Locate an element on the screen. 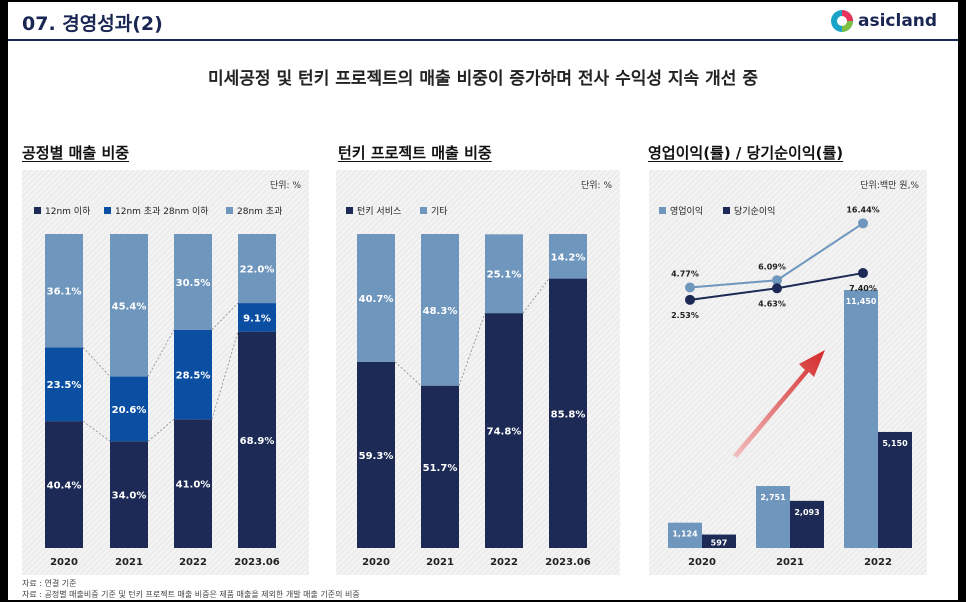  unit-label: 단위:백만 원,% is located at coordinates (889, 186).